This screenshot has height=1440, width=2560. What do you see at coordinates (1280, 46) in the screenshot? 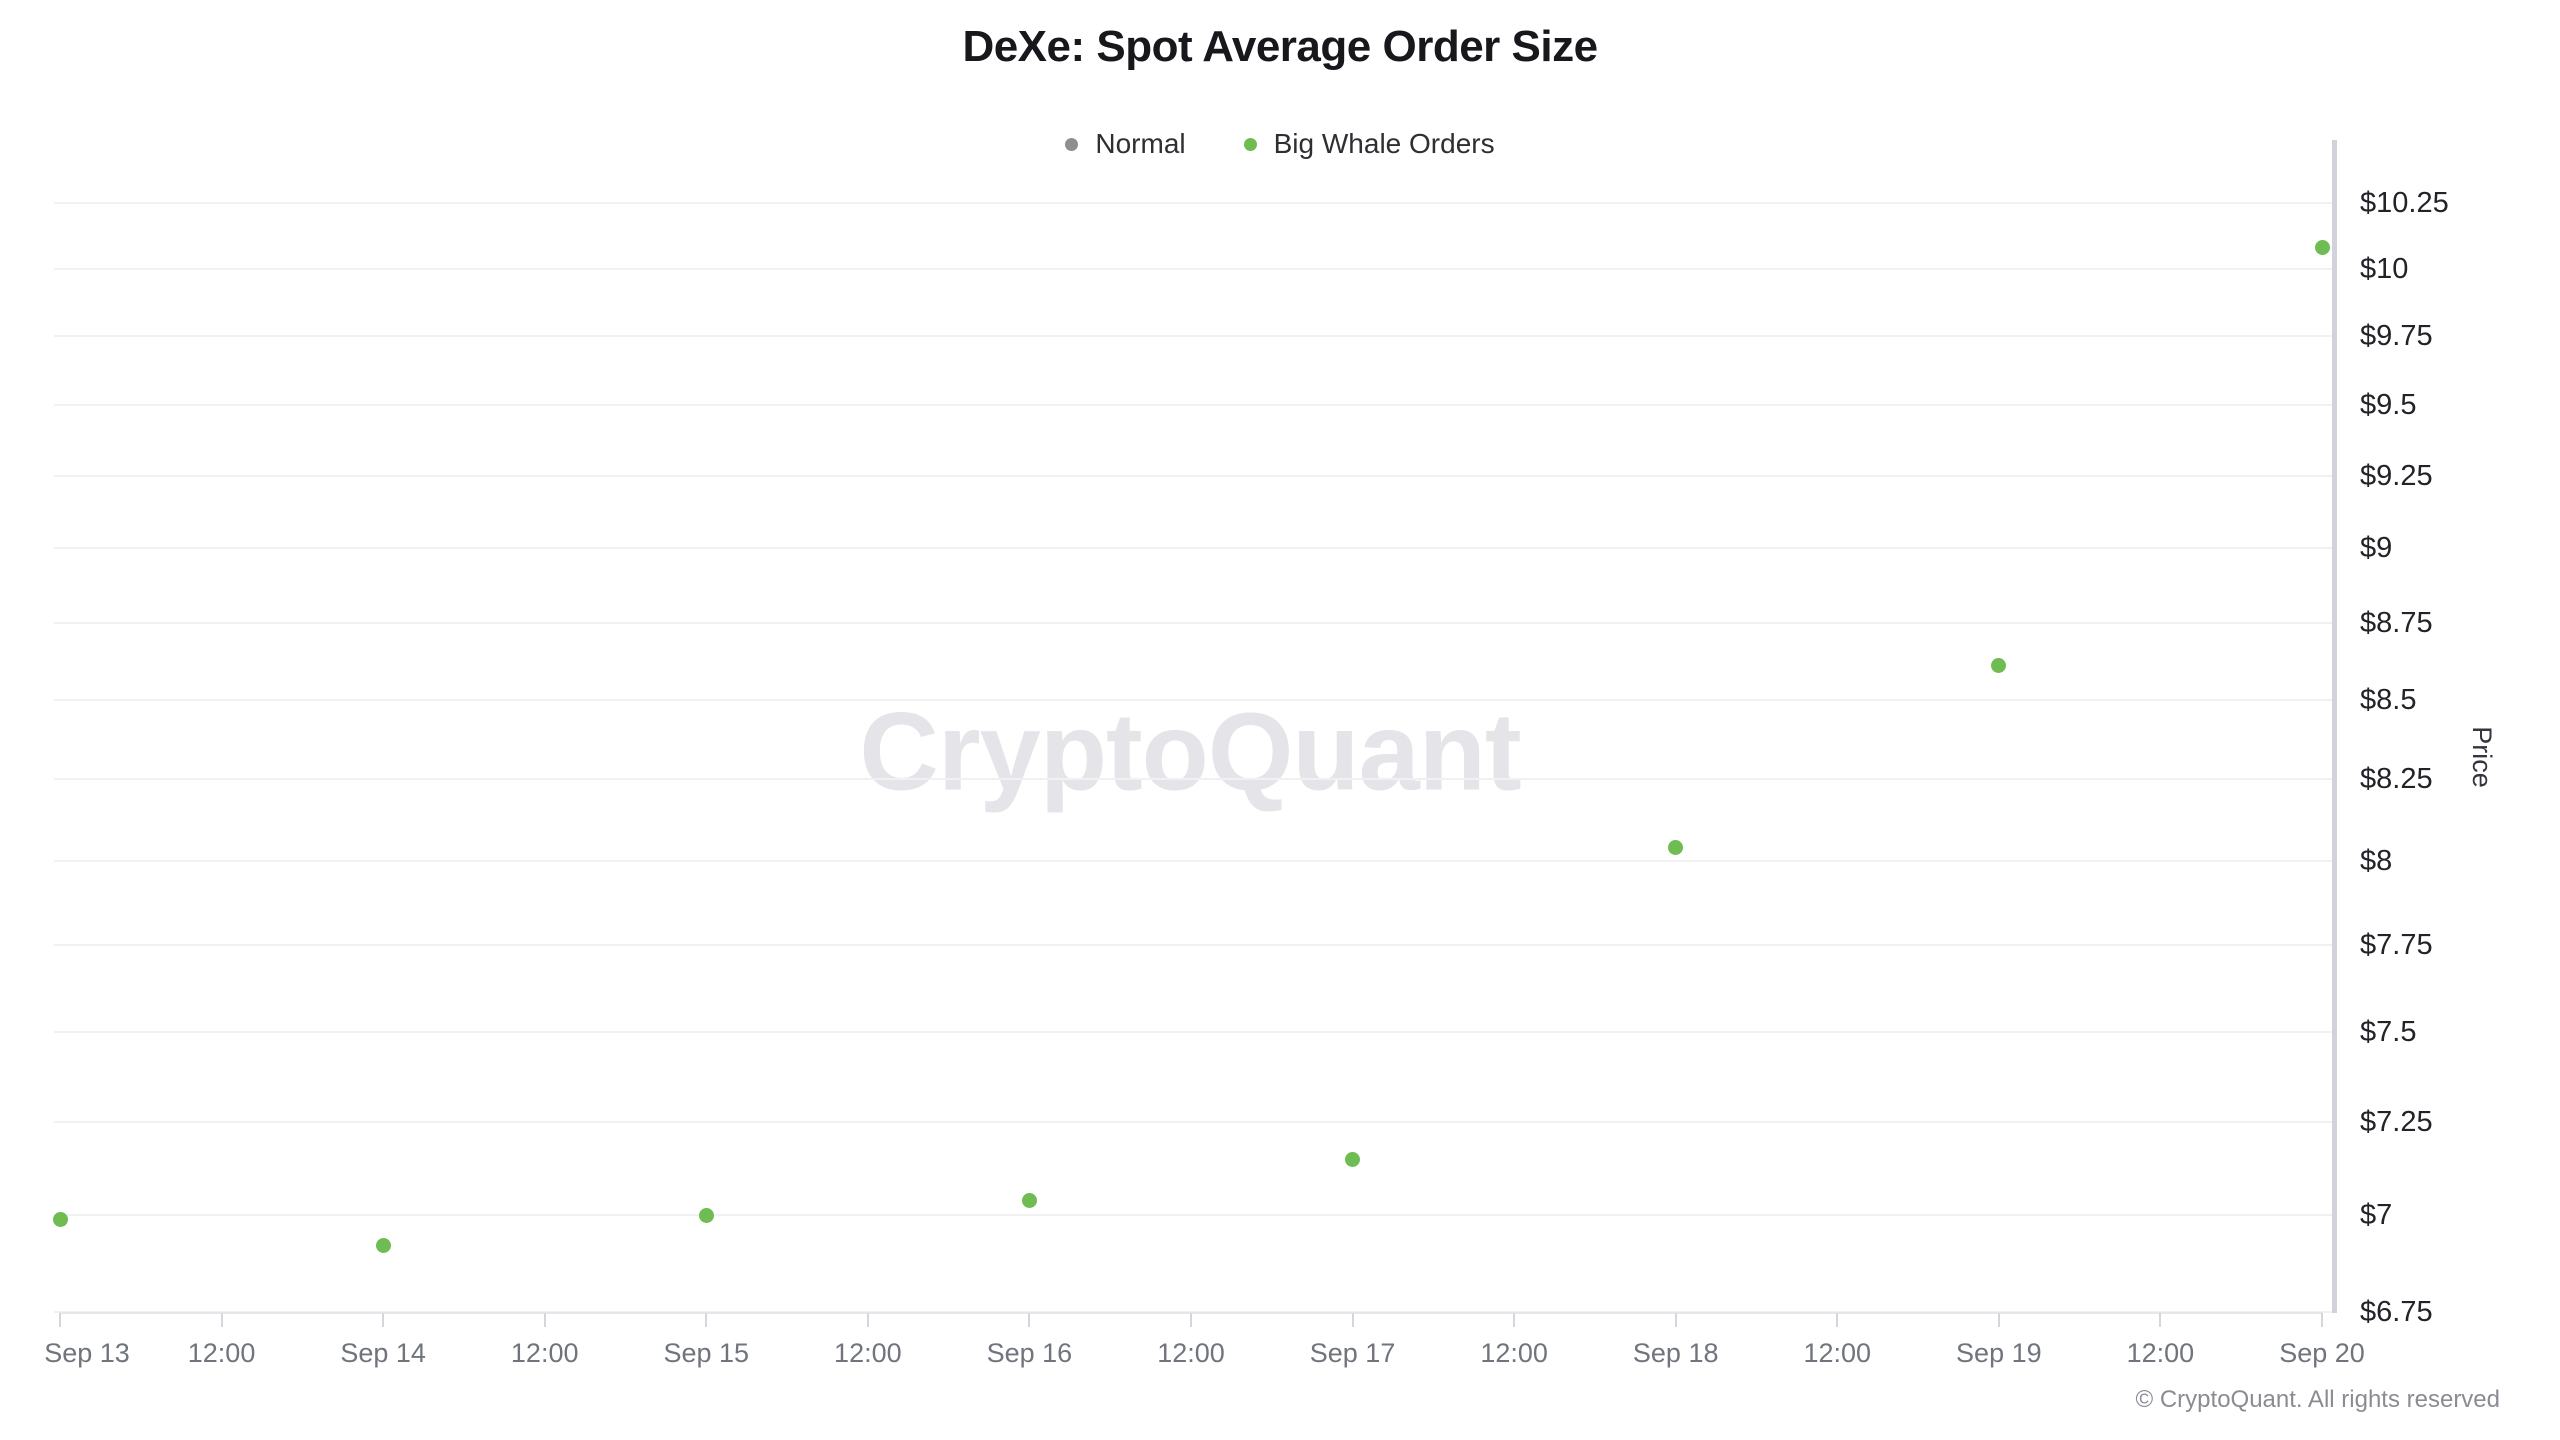
I see `chart-title: DeXe: Spot Average Order Size` at bounding box center [1280, 46].